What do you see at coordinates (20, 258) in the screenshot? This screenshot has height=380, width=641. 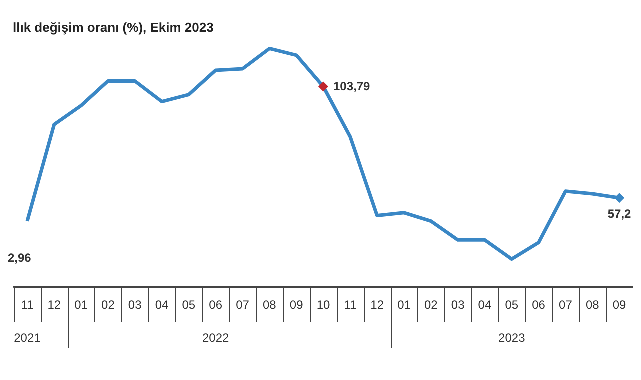 I see `annotation: 2,96` at bounding box center [20, 258].